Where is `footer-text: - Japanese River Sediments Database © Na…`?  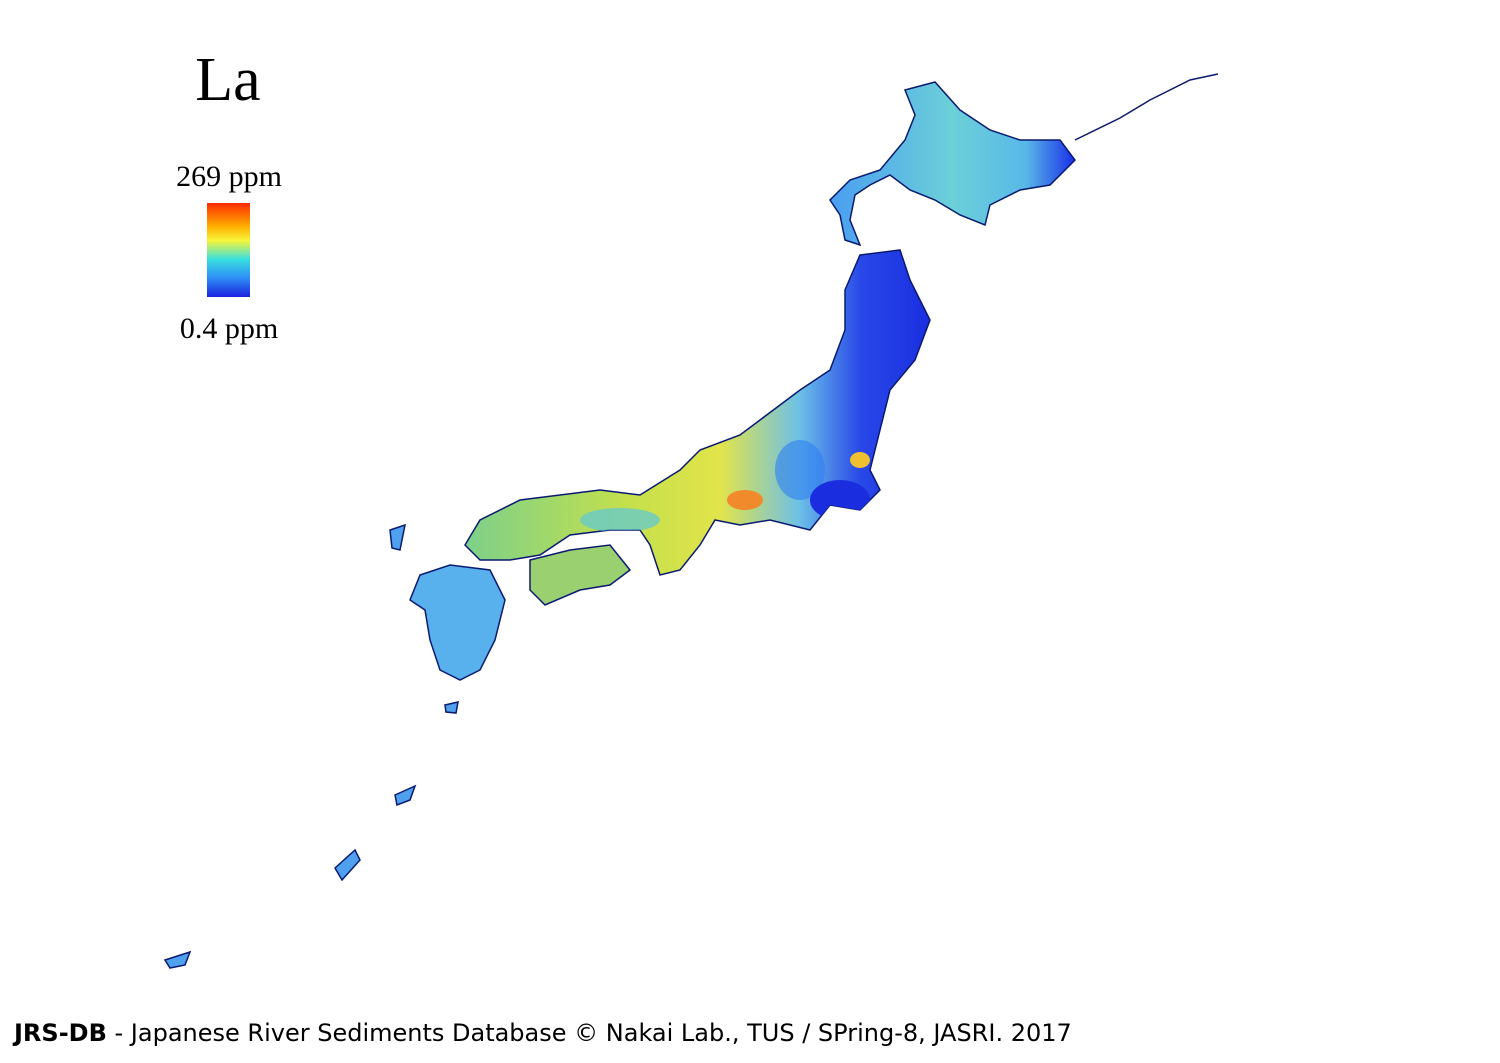
footer-text: - Japanese River Sediments Database © Na… is located at coordinates (589, 1033).